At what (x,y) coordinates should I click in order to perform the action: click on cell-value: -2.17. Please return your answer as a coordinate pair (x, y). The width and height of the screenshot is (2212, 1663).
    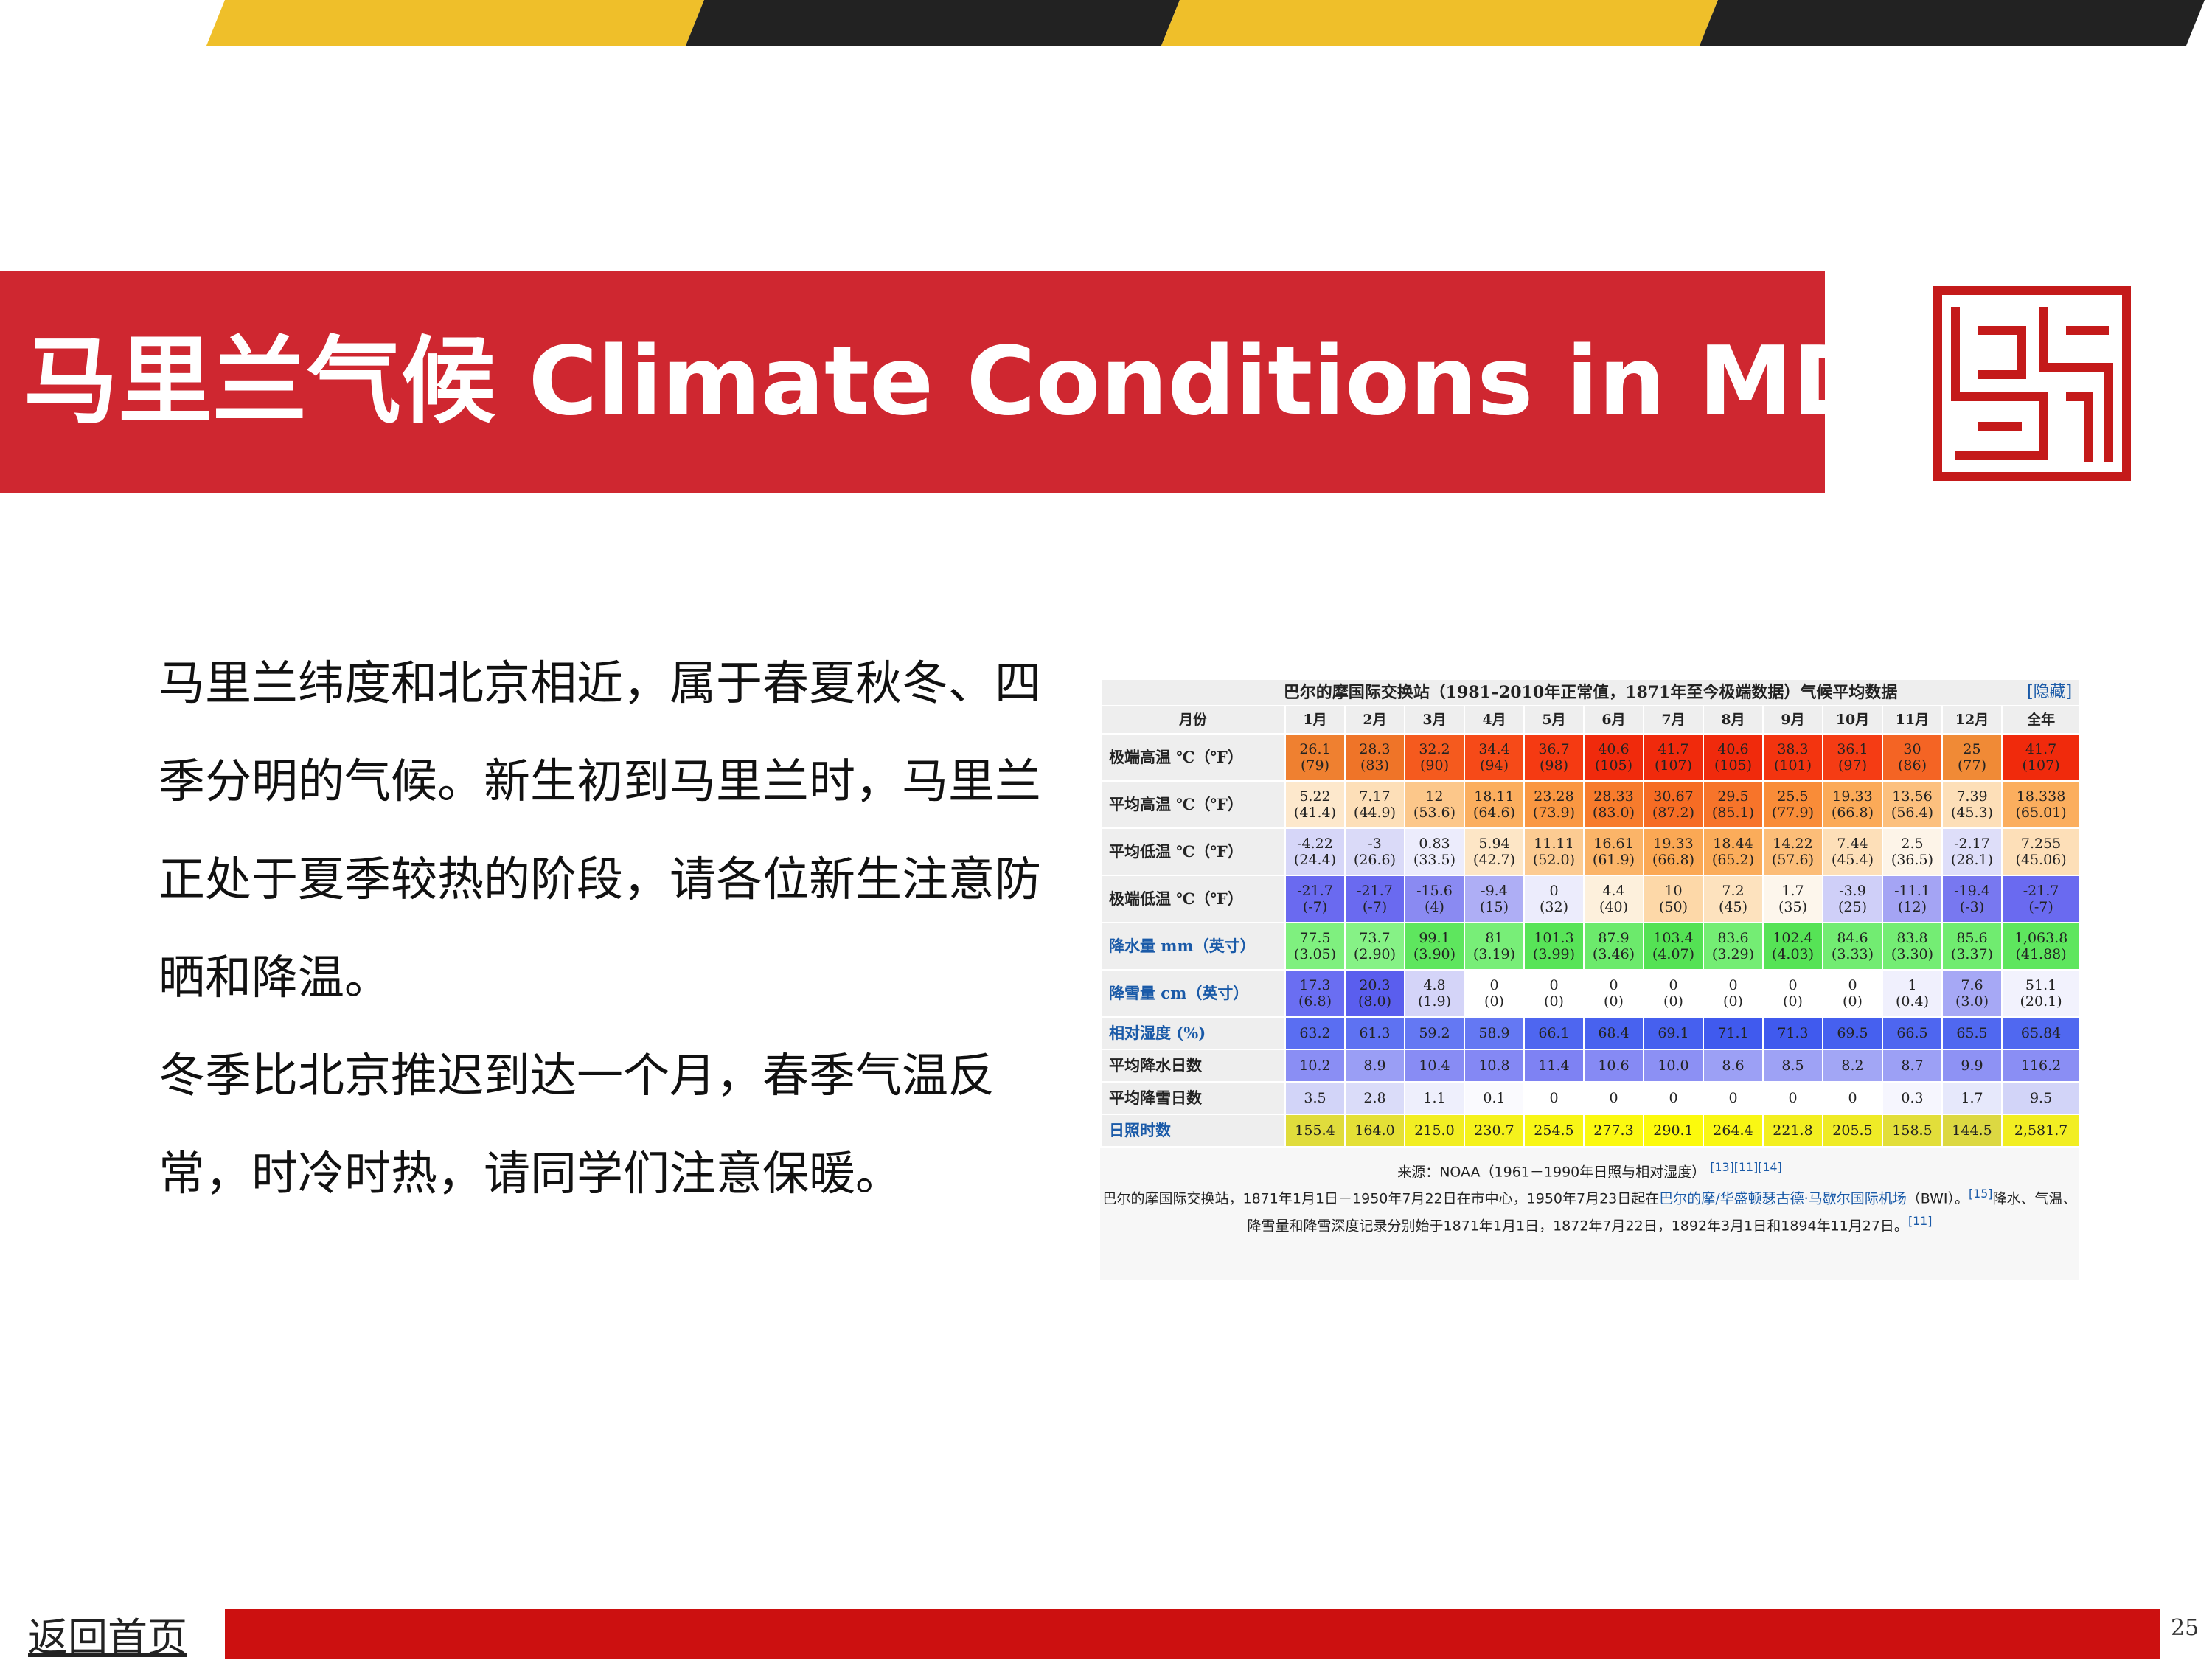
    Looking at the image, I should click on (1972, 844).